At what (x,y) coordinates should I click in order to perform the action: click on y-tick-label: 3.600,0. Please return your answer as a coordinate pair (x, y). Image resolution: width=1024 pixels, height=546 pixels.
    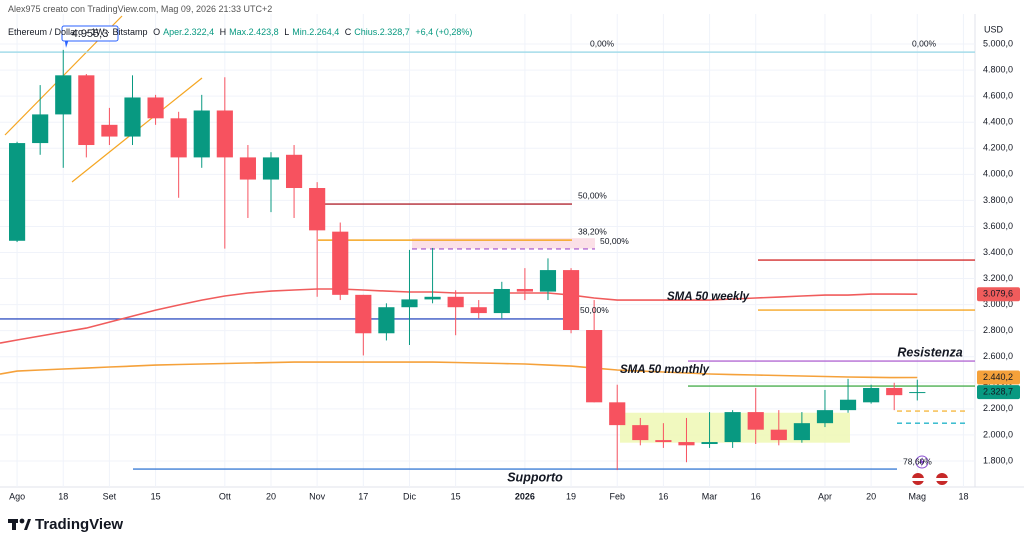
    Looking at the image, I should click on (998, 226).